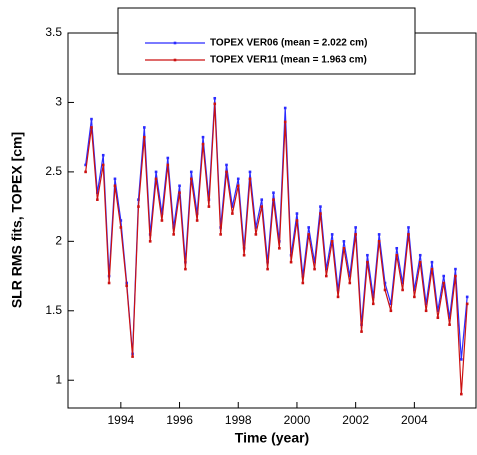 Image resolution: width=477 pixels, height=455 pixels. Describe the element at coordinates (17, 220) in the screenshot. I see `y-axis-title: SLR RMS fits, TOPEX [cm]` at that location.